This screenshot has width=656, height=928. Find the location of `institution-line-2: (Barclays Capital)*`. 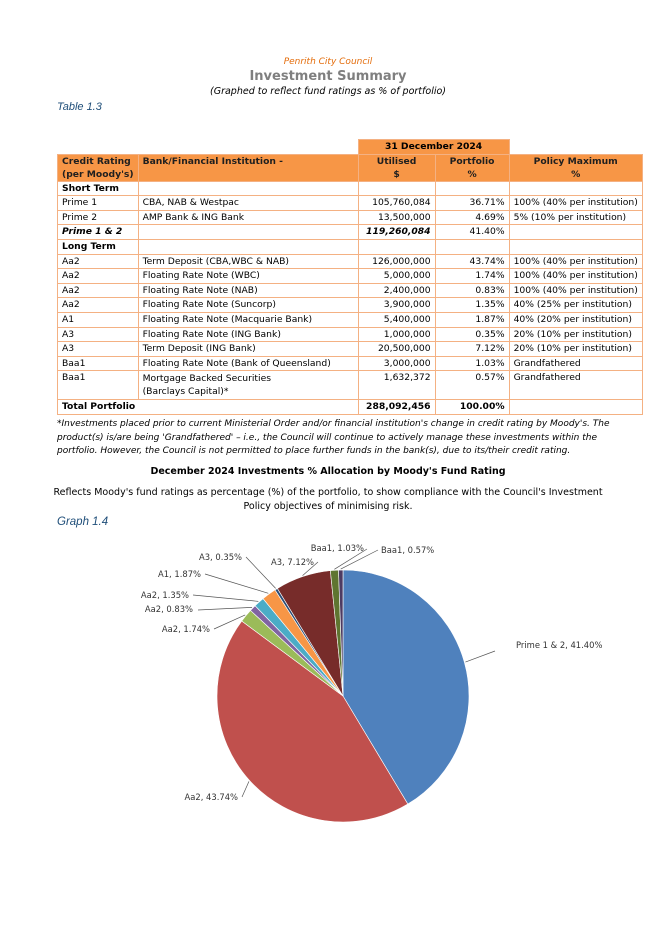

institution-line-2: (Barclays Capital)* is located at coordinates (185, 392).